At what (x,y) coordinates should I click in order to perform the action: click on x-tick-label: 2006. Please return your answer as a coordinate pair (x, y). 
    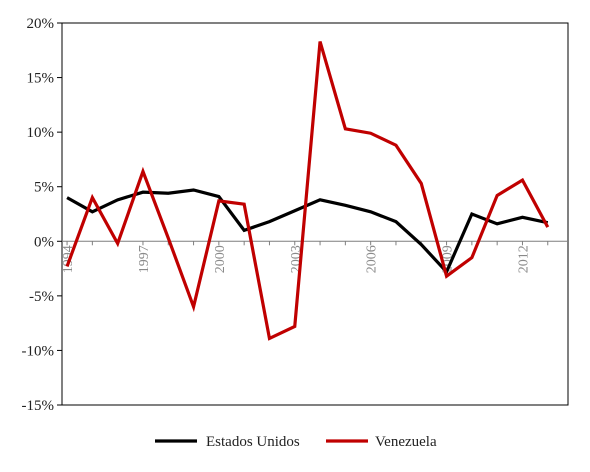
    Looking at the image, I should click on (372, 259).